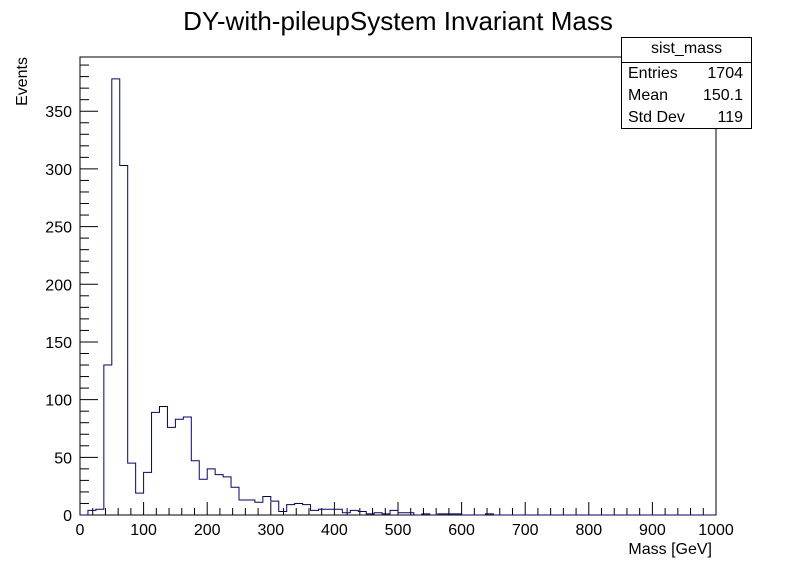 The width and height of the screenshot is (796, 572). What do you see at coordinates (686, 96) in the screenshot?
I see `stats-row-mean: Mean 150.1` at bounding box center [686, 96].